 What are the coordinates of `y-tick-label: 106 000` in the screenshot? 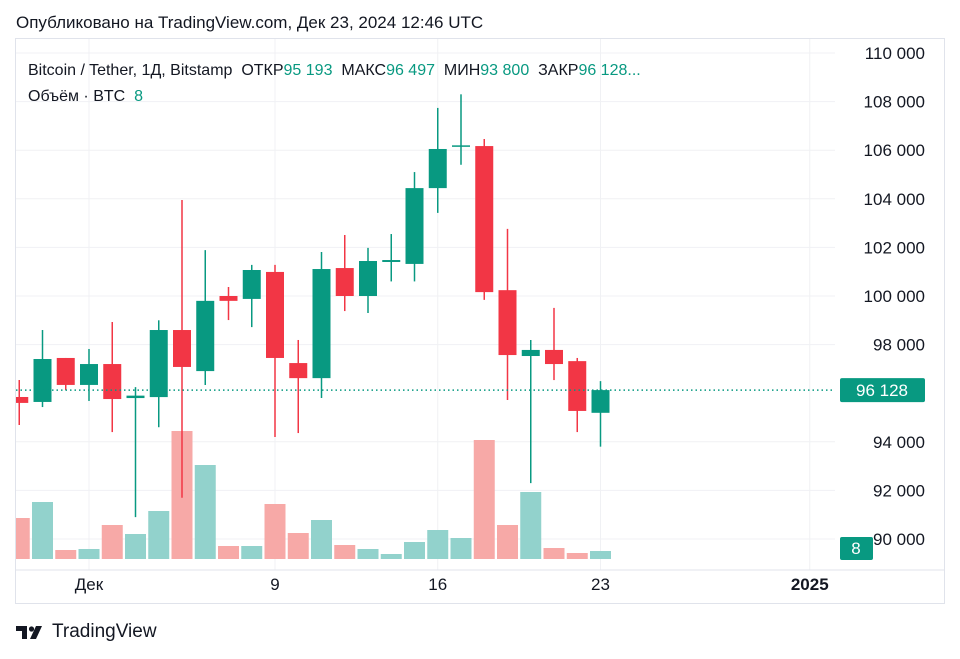 It's located at (894, 150).